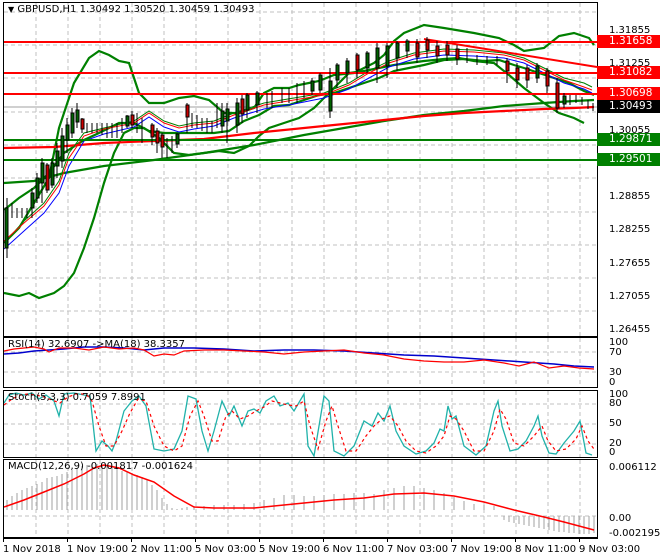  What do you see at coordinates (630, 329) in the screenshot?
I see `price-axis-label: 1.26455` at bounding box center [630, 329].